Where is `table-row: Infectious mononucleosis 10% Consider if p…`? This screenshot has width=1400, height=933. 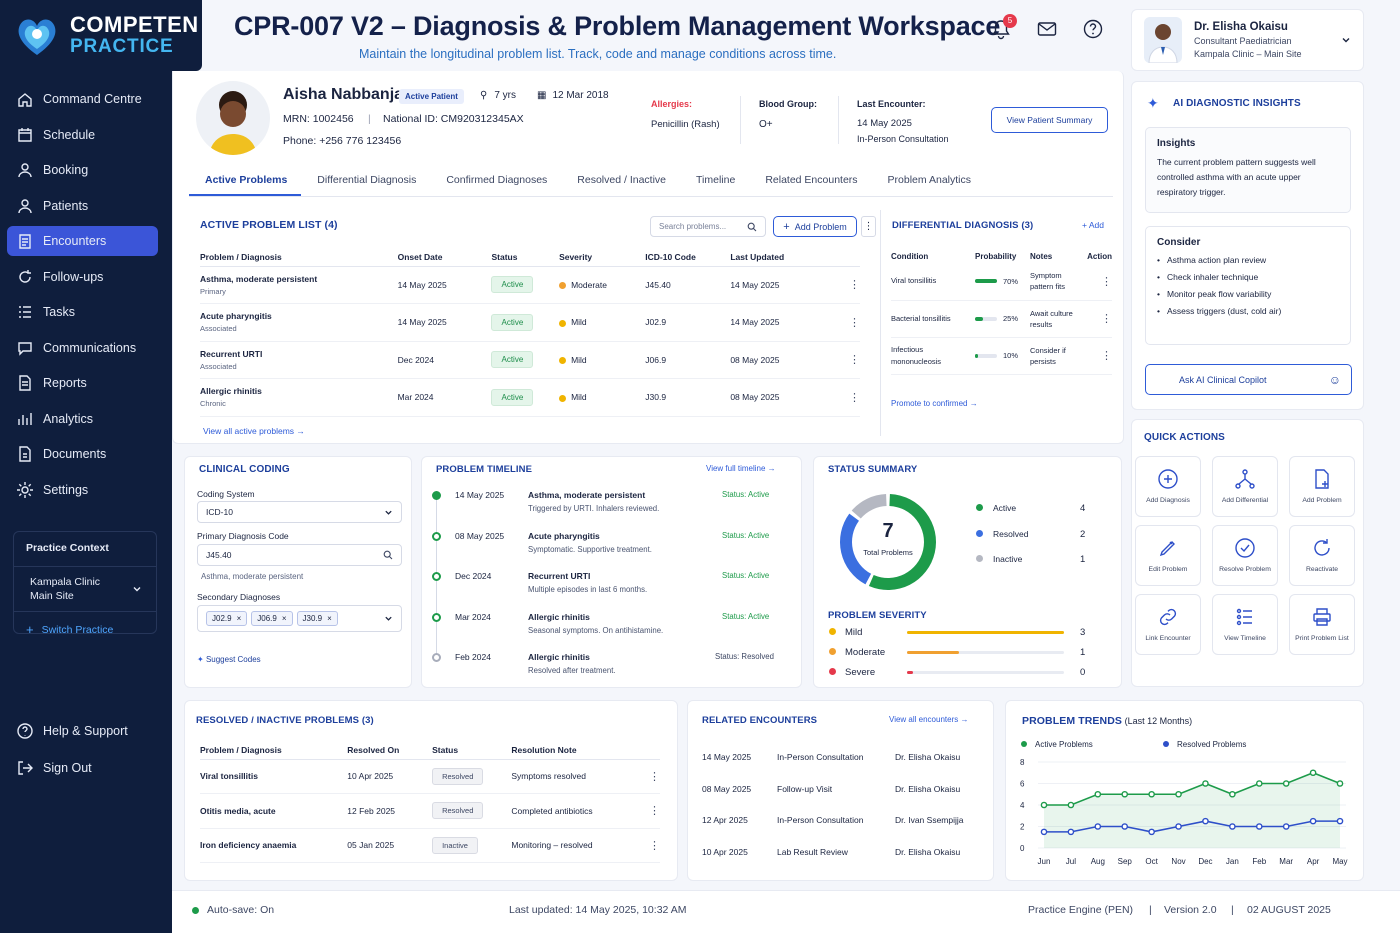 table-row: Infectious mononucleosis 10% Consider if p… is located at coordinates (1001, 355).